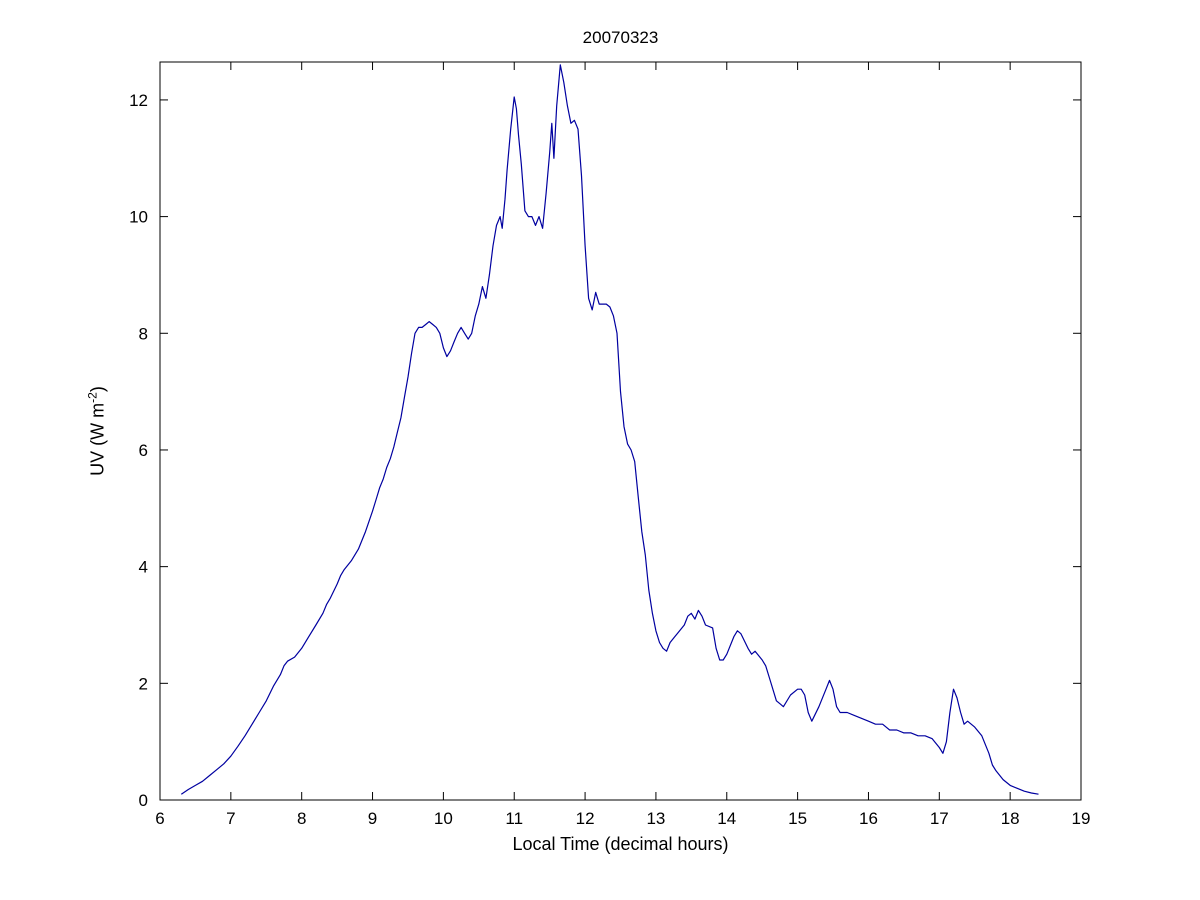 The height and width of the screenshot is (900, 1200). Describe the element at coordinates (939, 818) in the screenshot. I see `x-tick-label: 17` at that location.